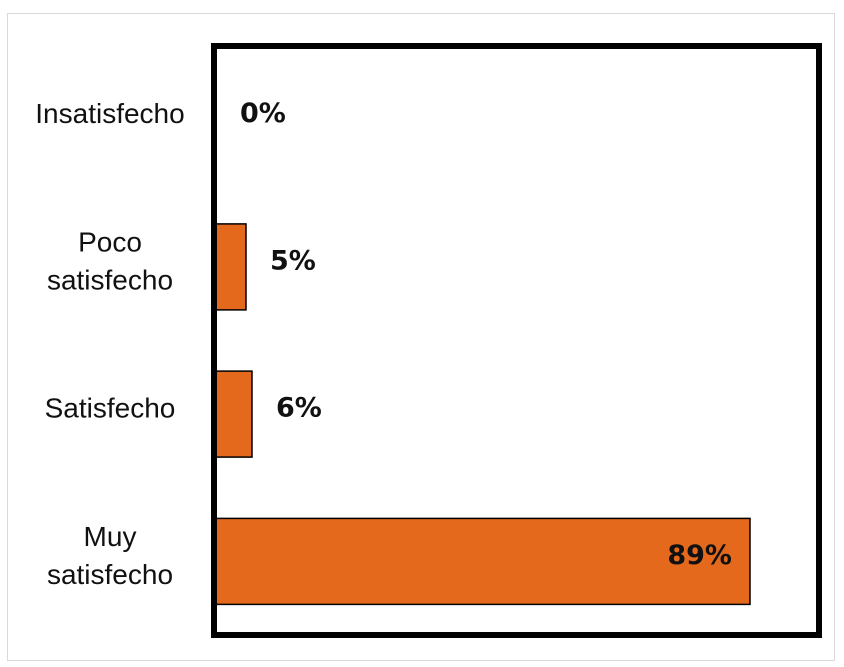 This screenshot has height=667, width=844. I want to click on data-label-3: 89%, so click(699, 555).